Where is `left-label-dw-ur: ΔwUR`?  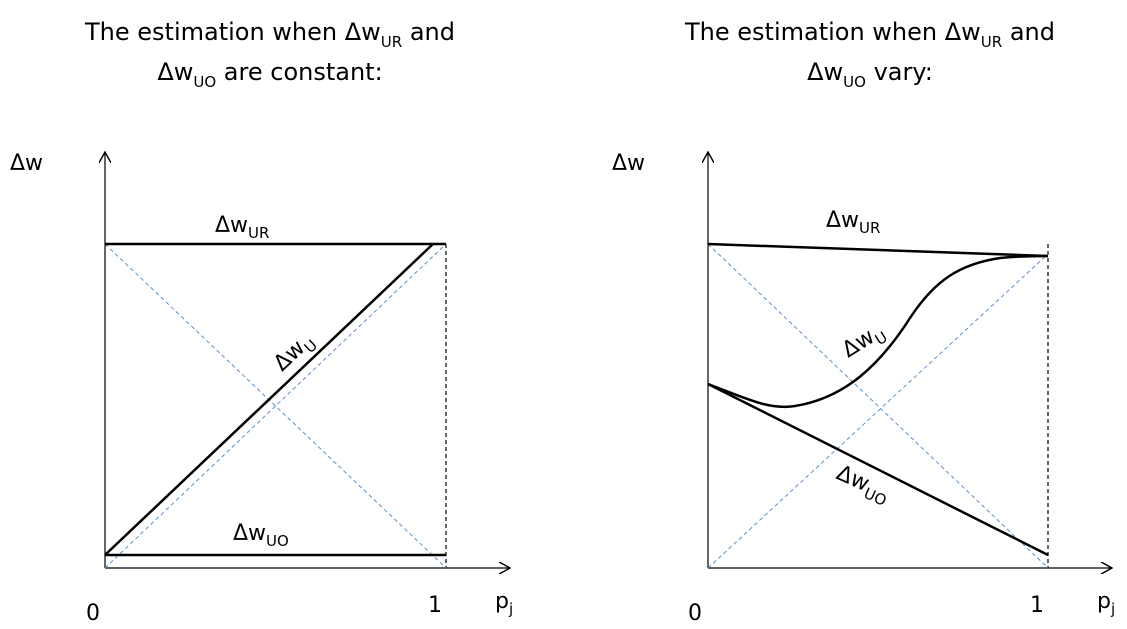 left-label-dw-ur: ΔwUR is located at coordinates (242, 227).